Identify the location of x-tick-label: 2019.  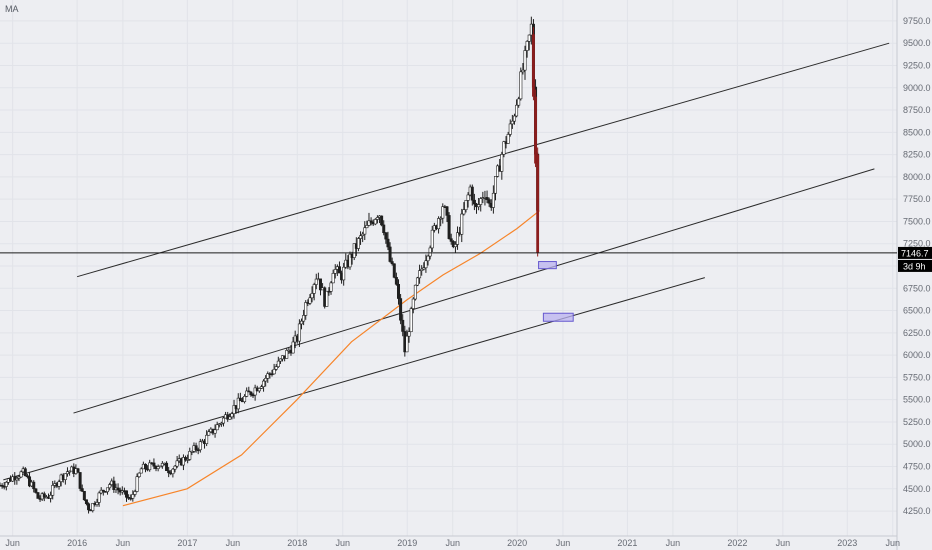
(407, 543).